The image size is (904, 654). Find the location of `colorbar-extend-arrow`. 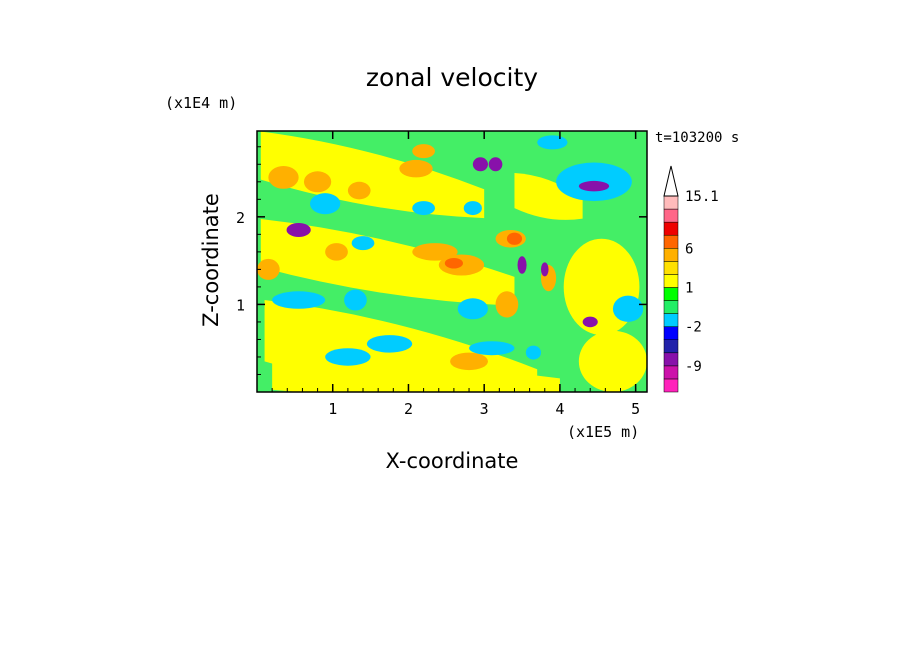

colorbar-extend-arrow is located at coordinates (671, 181).